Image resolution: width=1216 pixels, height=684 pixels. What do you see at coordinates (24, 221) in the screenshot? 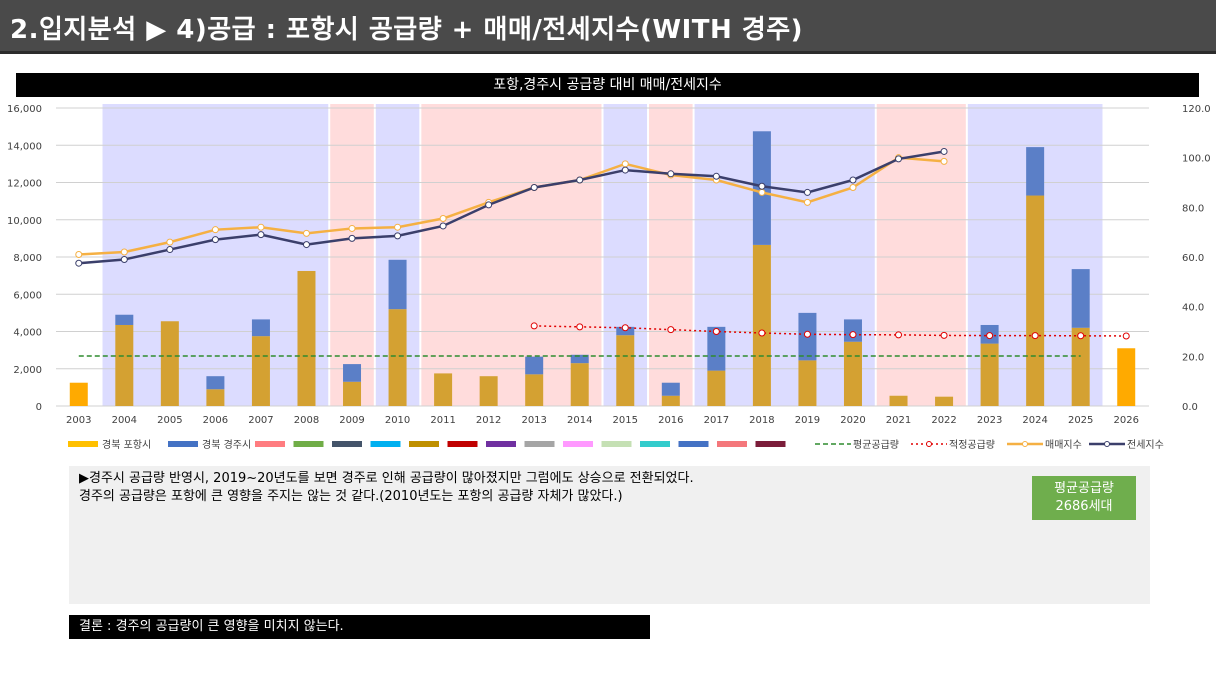
I see `y-left-tick-label: 10,000` at bounding box center [24, 221].